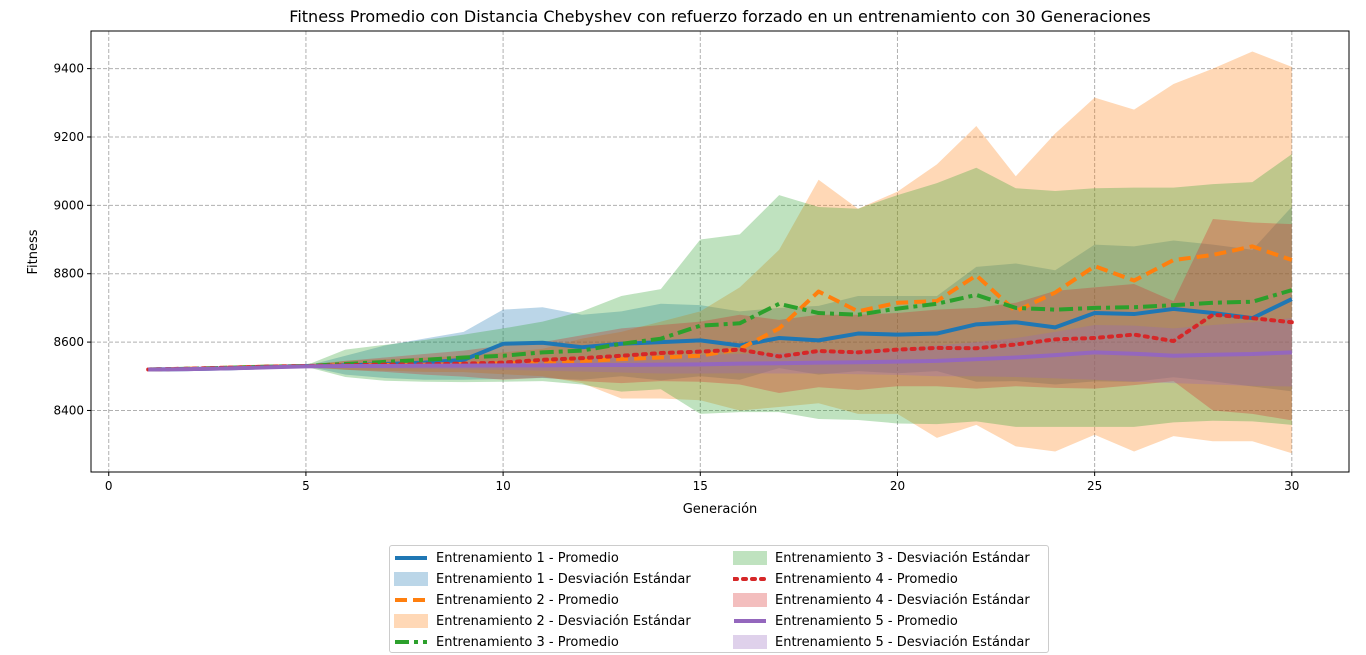 The image size is (1366, 655). I want to click on legend-item-std: Entrenamiento 2 - Desviación Estándar, so click(542, 621).